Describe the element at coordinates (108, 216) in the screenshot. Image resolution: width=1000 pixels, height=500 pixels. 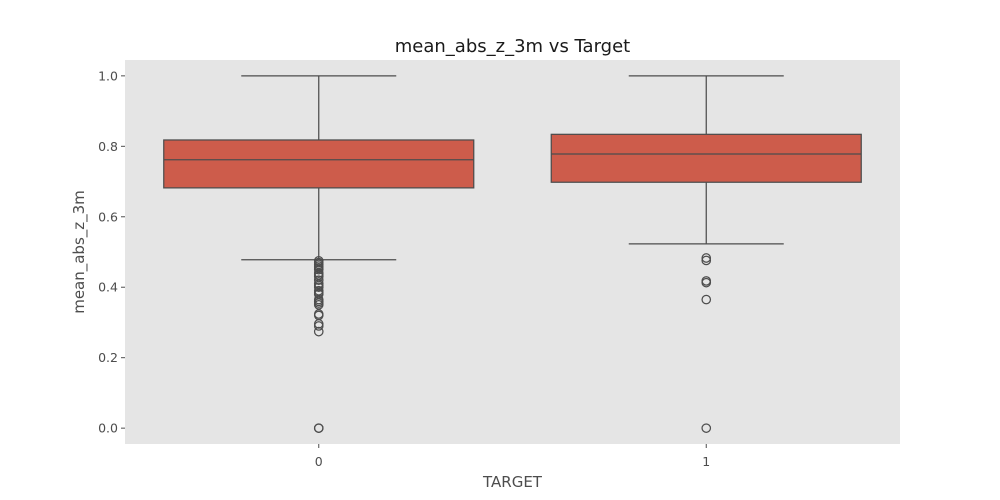
I see `y-tick-label: 0.6` at that location.